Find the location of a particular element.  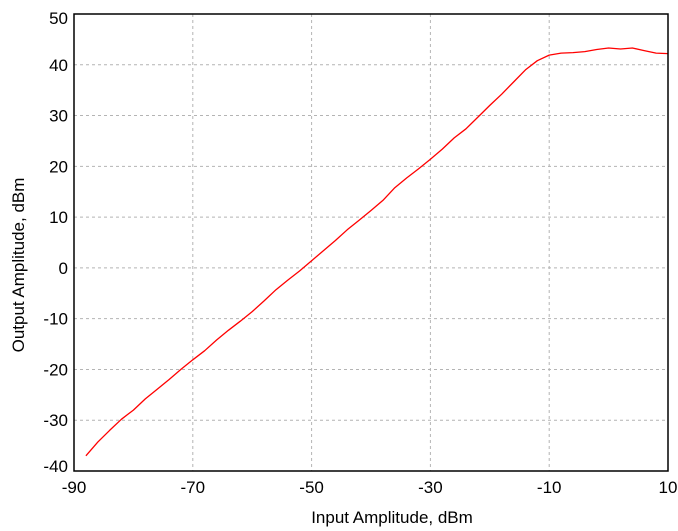

y-tick-label: 0 is located at coordinates (63, 268).